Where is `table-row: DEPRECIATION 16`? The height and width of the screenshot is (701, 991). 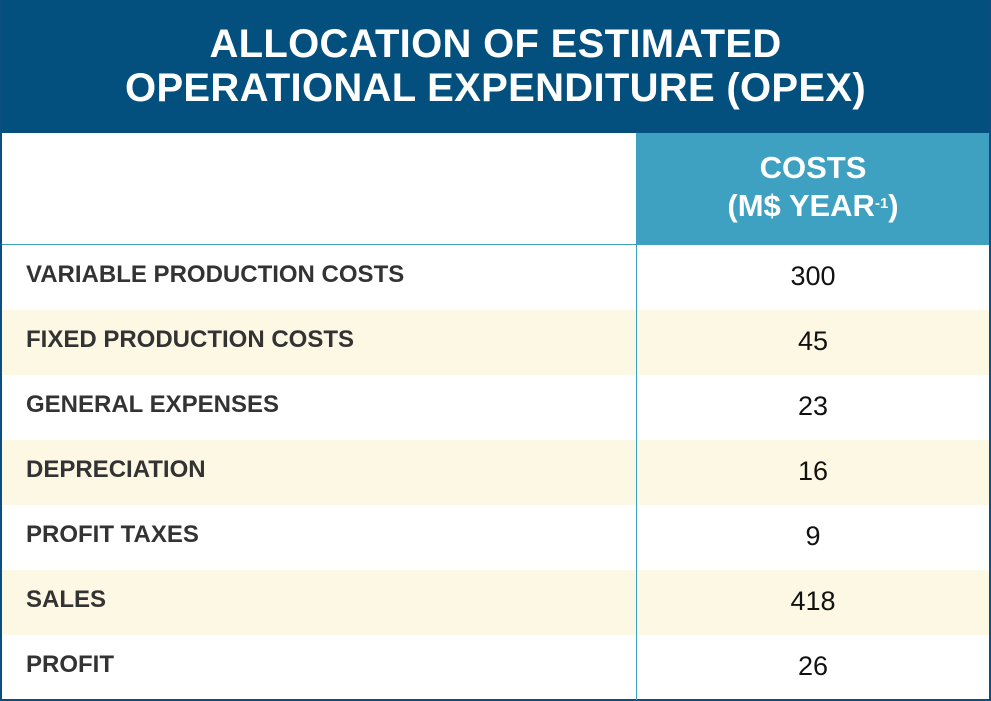
table-row: DEPRECIATION 16 is located at coordinates (495, 472).